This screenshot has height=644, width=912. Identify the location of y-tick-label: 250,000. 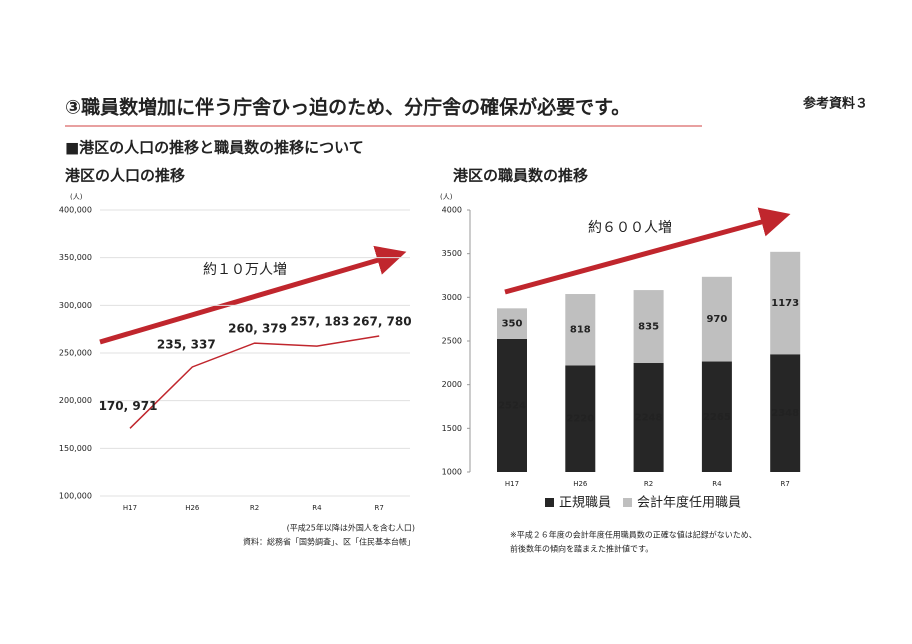
(75, 353).